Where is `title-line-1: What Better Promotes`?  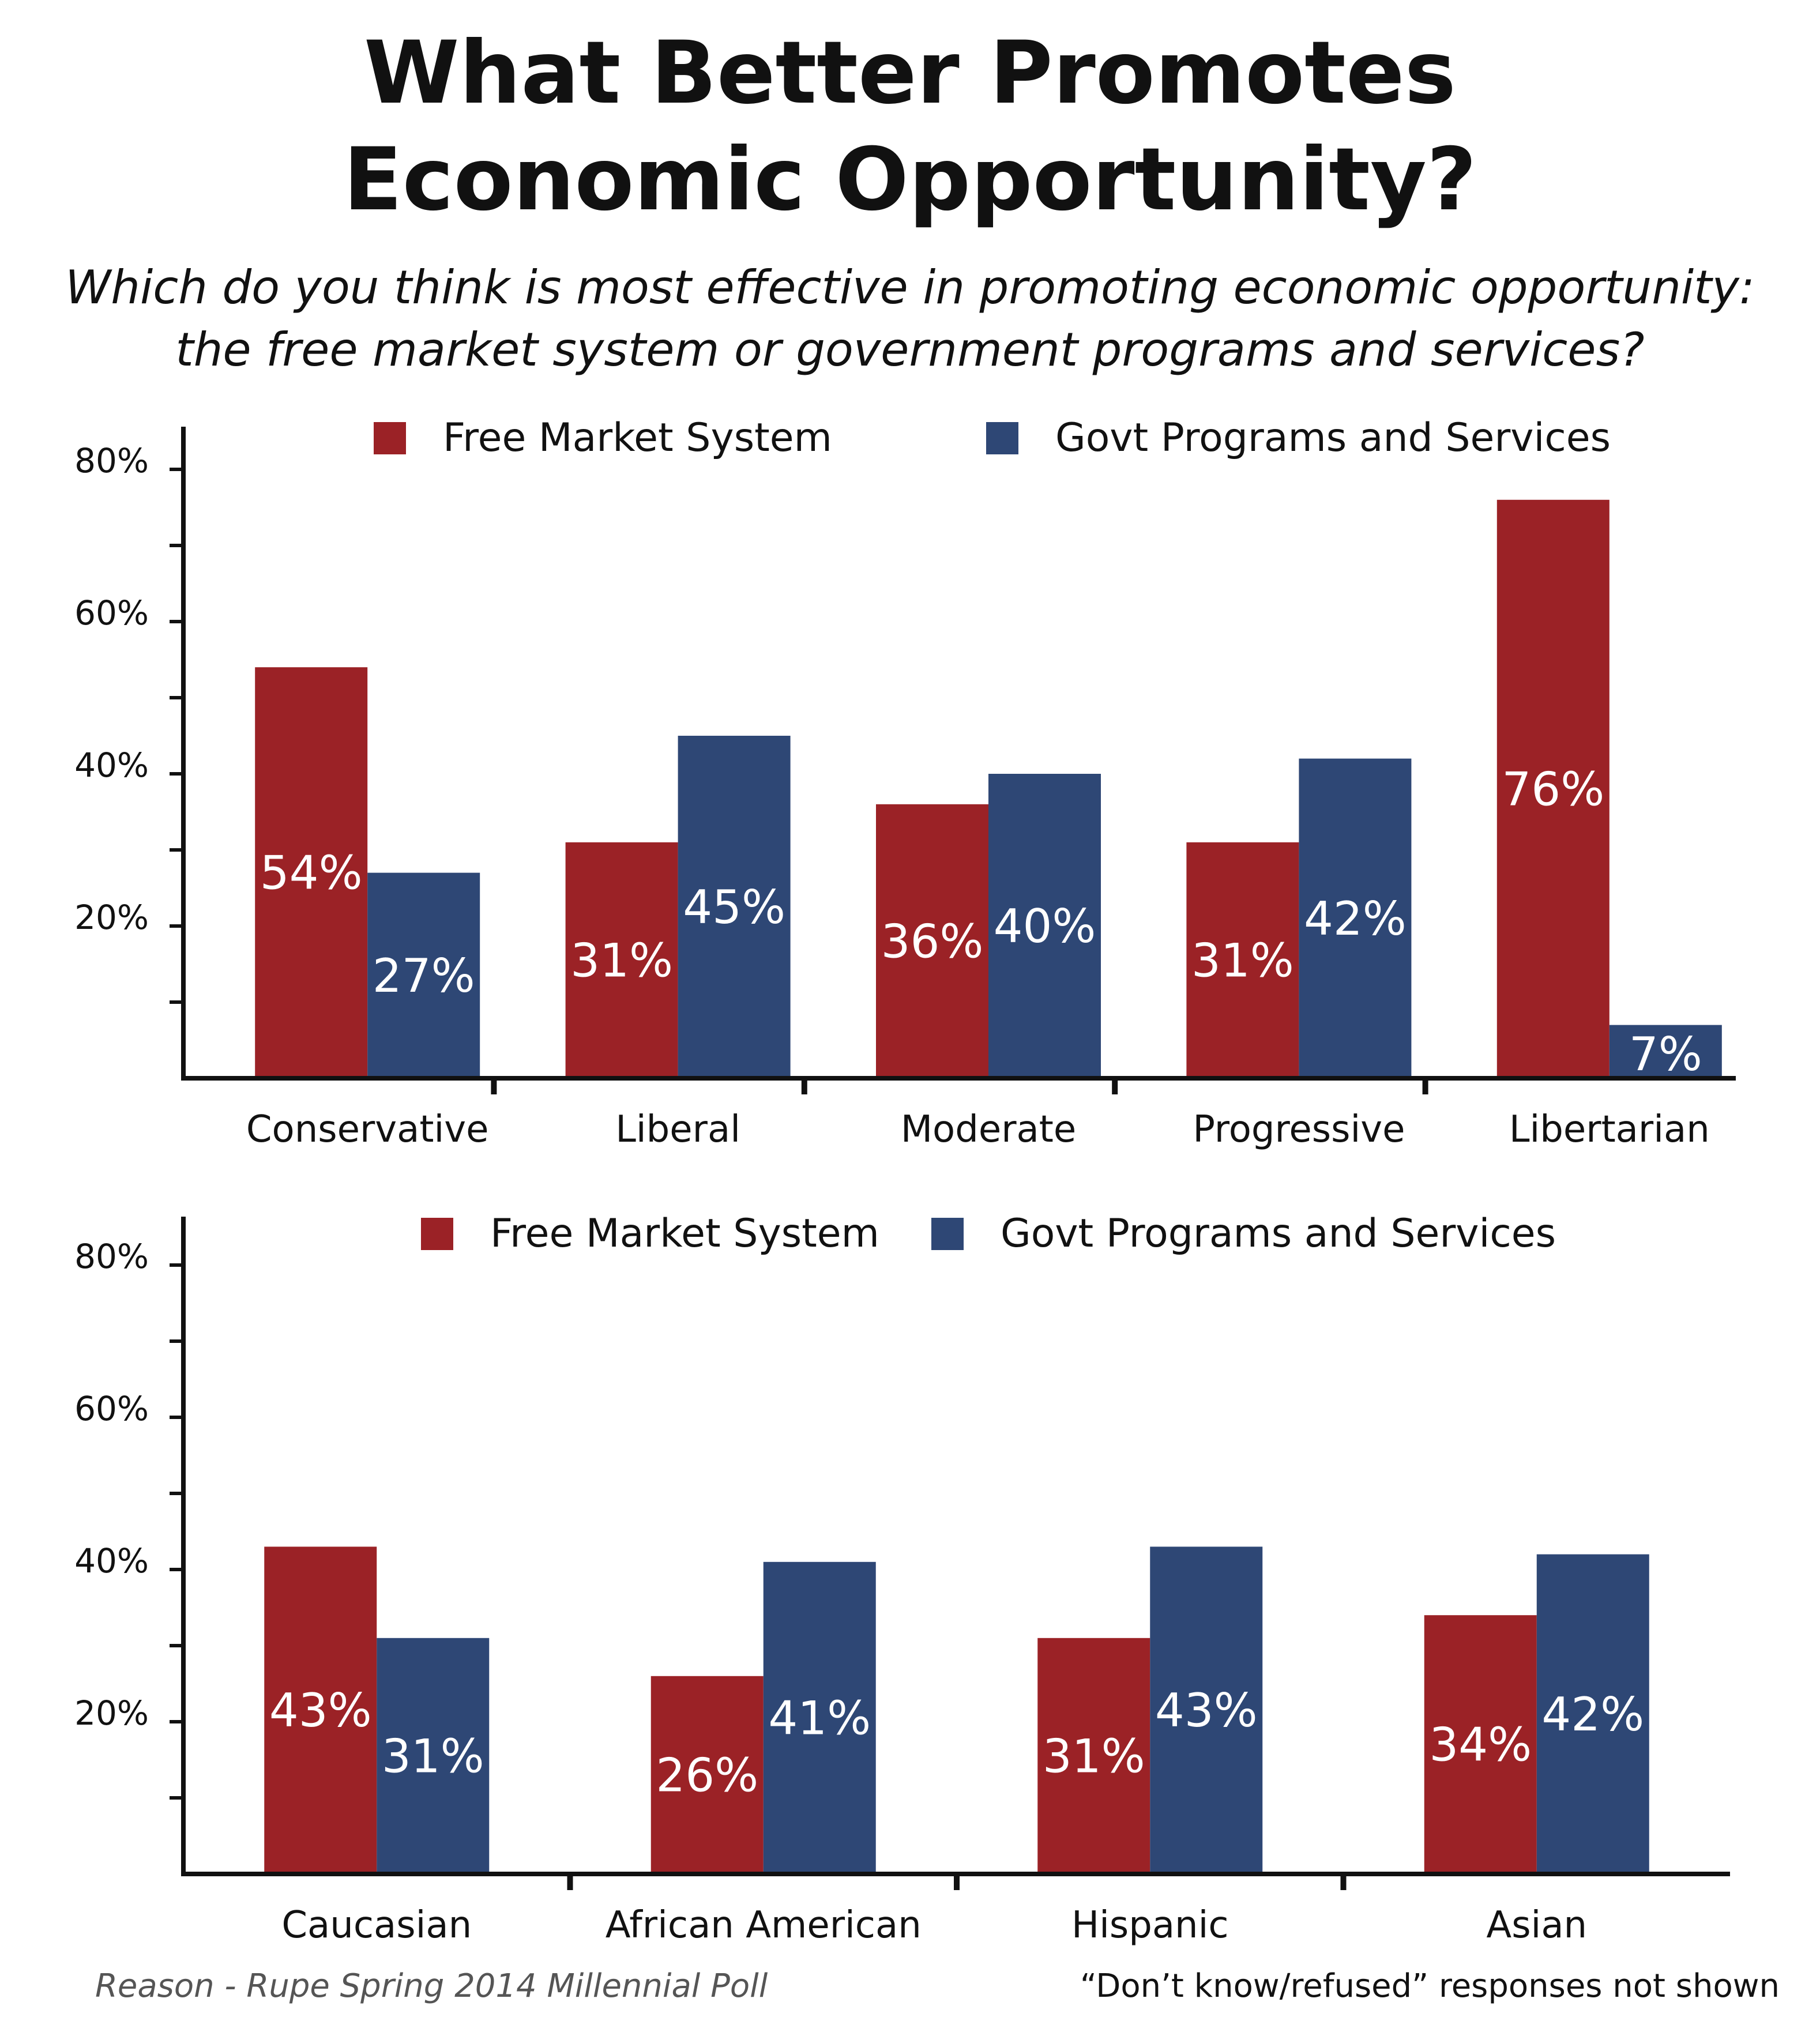
title-line-1: What Better Promotes is located at coordinates (910, 73).